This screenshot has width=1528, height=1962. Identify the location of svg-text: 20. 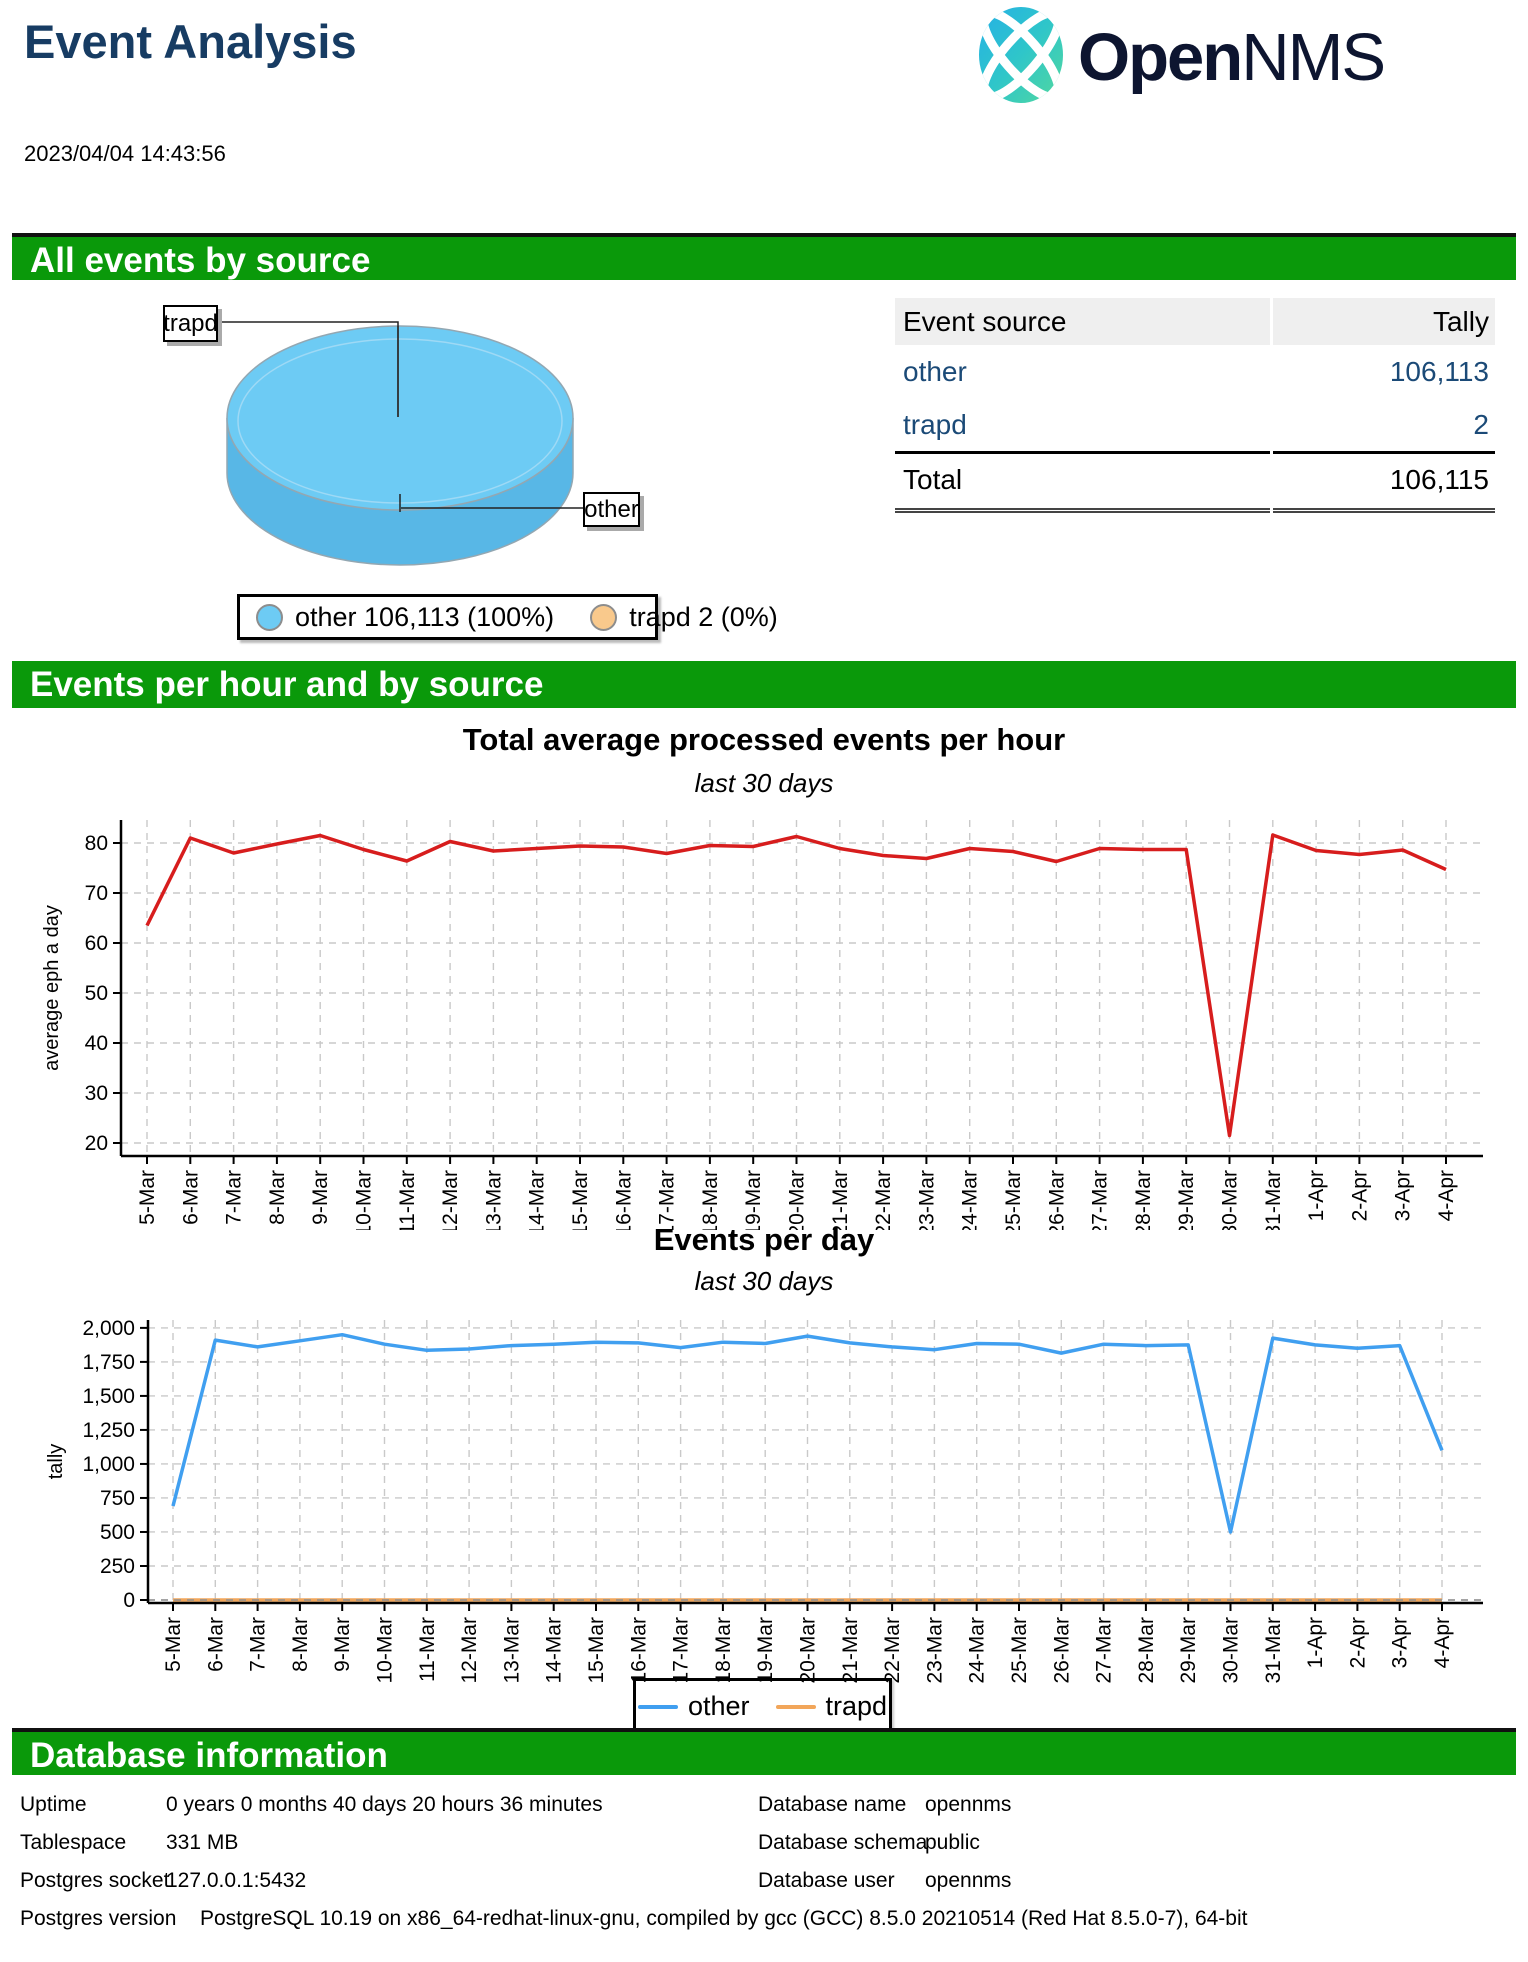
(96, 1143).